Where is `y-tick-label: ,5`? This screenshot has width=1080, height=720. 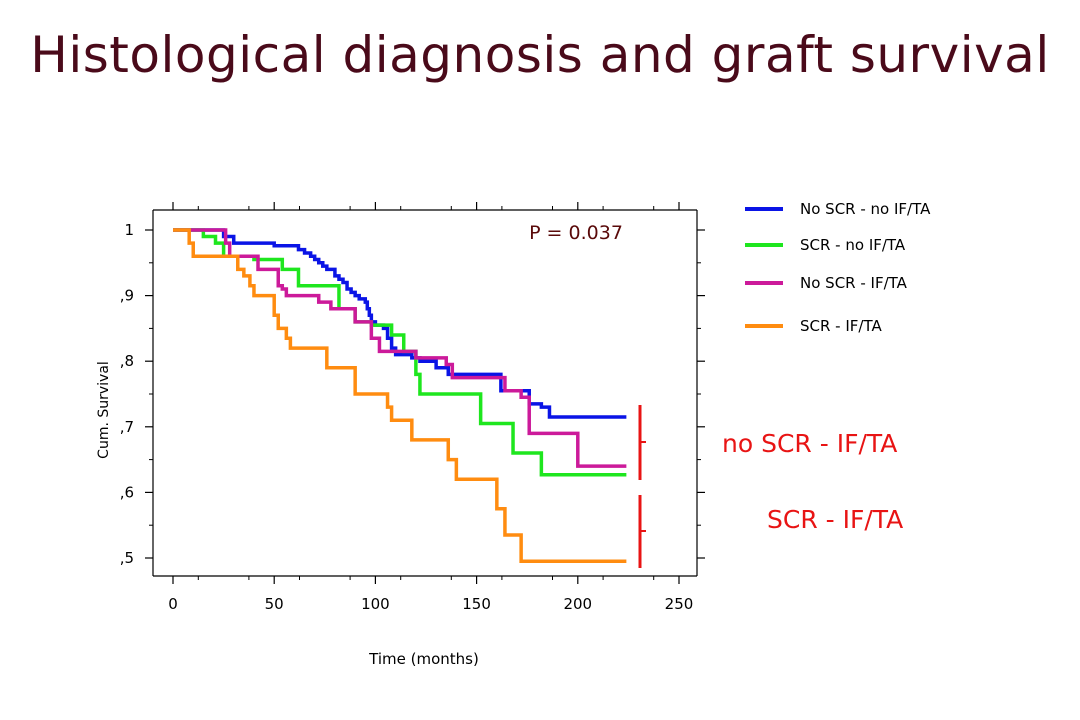 y-tick-label: ,5 is located at coordinates (127, 558).